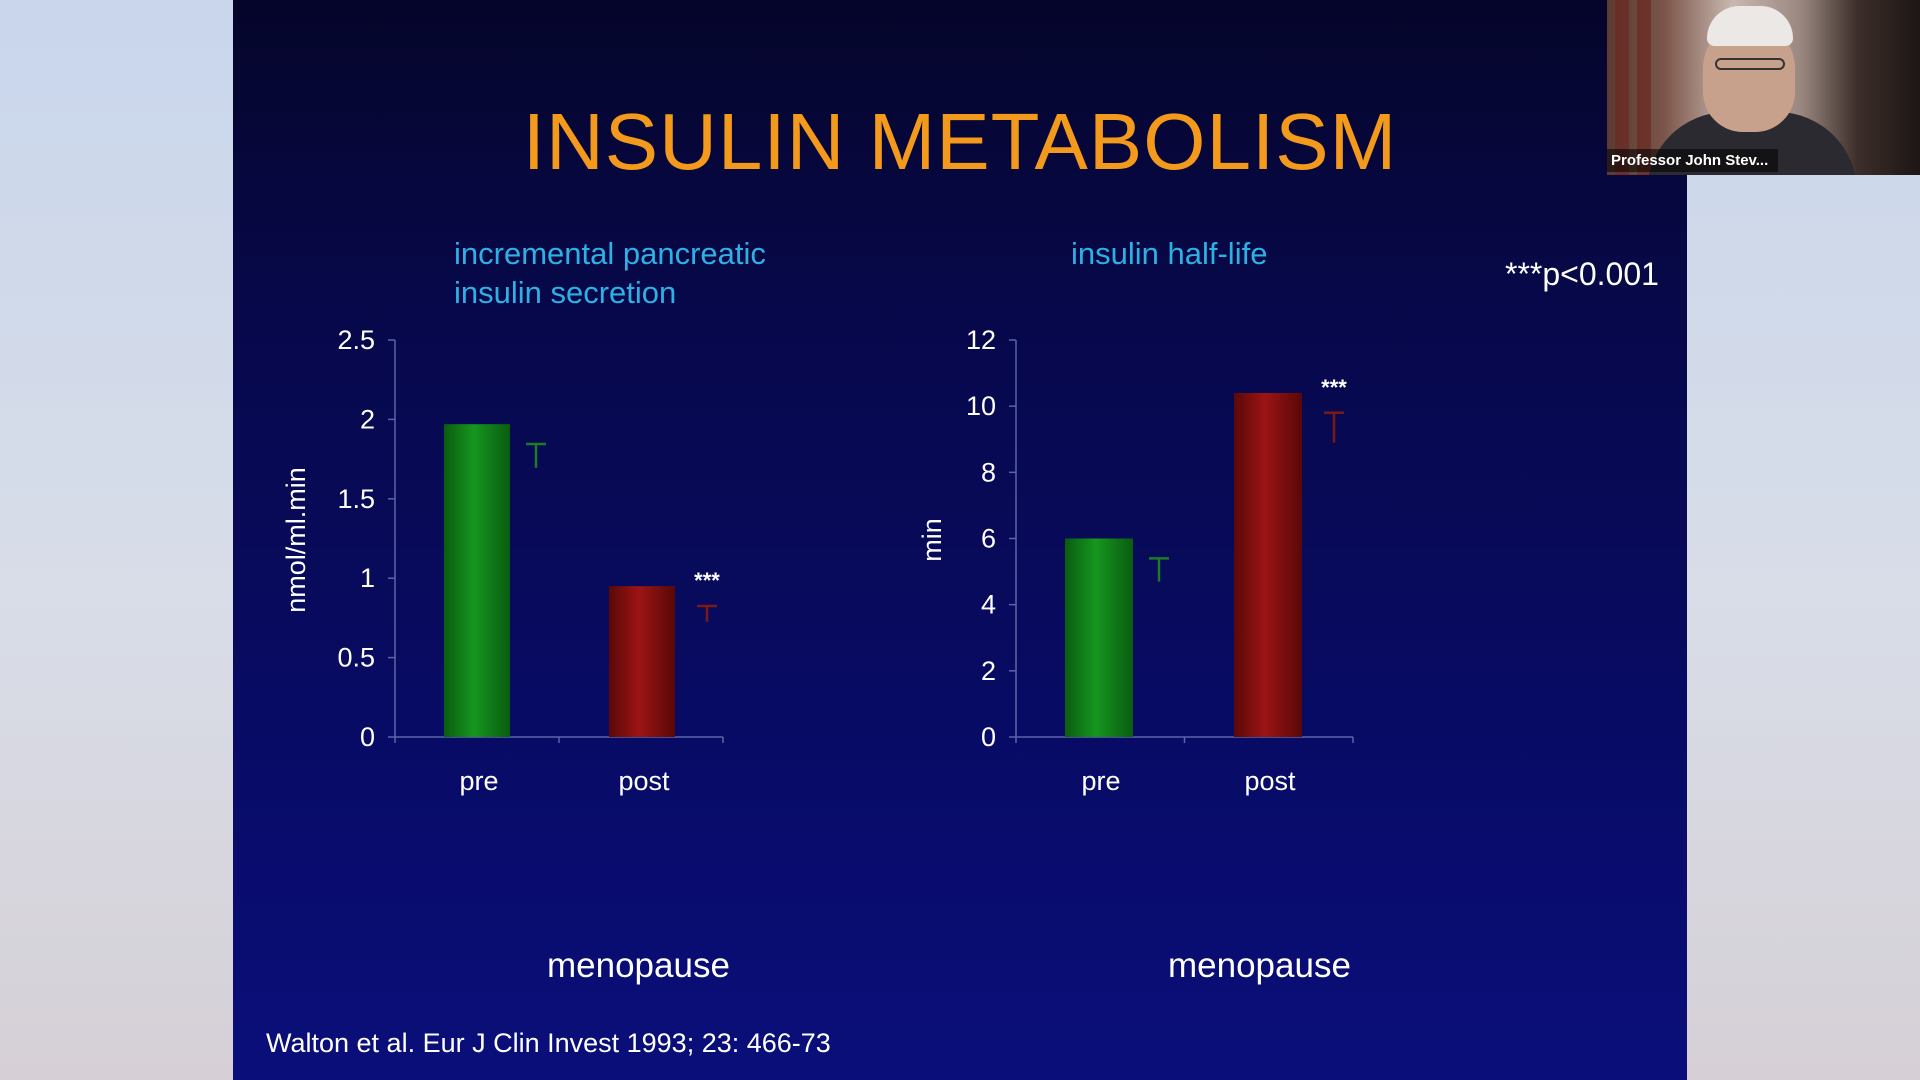 The image size is (1920, 1080). Describe the element at coordinates (981, 406) in the screenshot. I see `right-y-tick-label: 10` at that location.